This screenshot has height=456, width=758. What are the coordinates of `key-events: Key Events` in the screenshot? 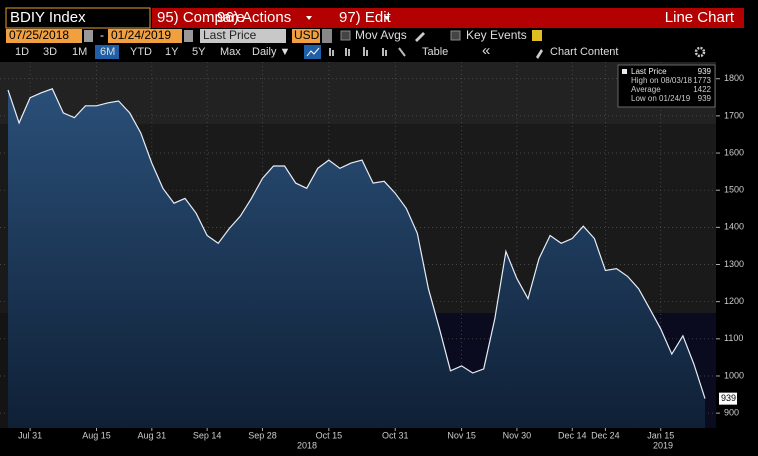 It's located at (496, 35).